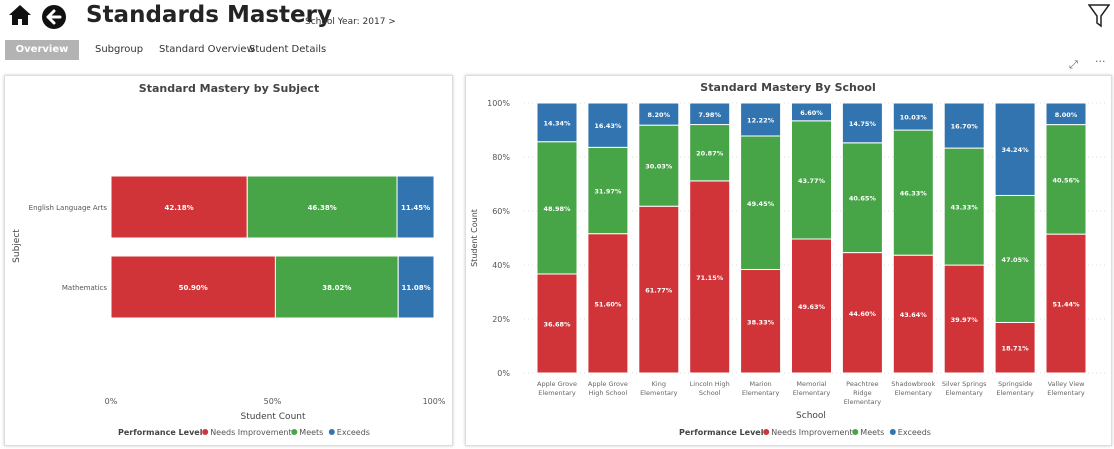  I want to click on home-icon, so click(20, 17).